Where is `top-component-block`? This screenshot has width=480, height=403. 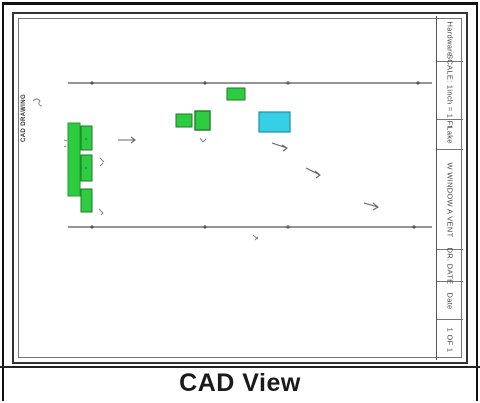
top-component-block is located at coordinates (236, 94).